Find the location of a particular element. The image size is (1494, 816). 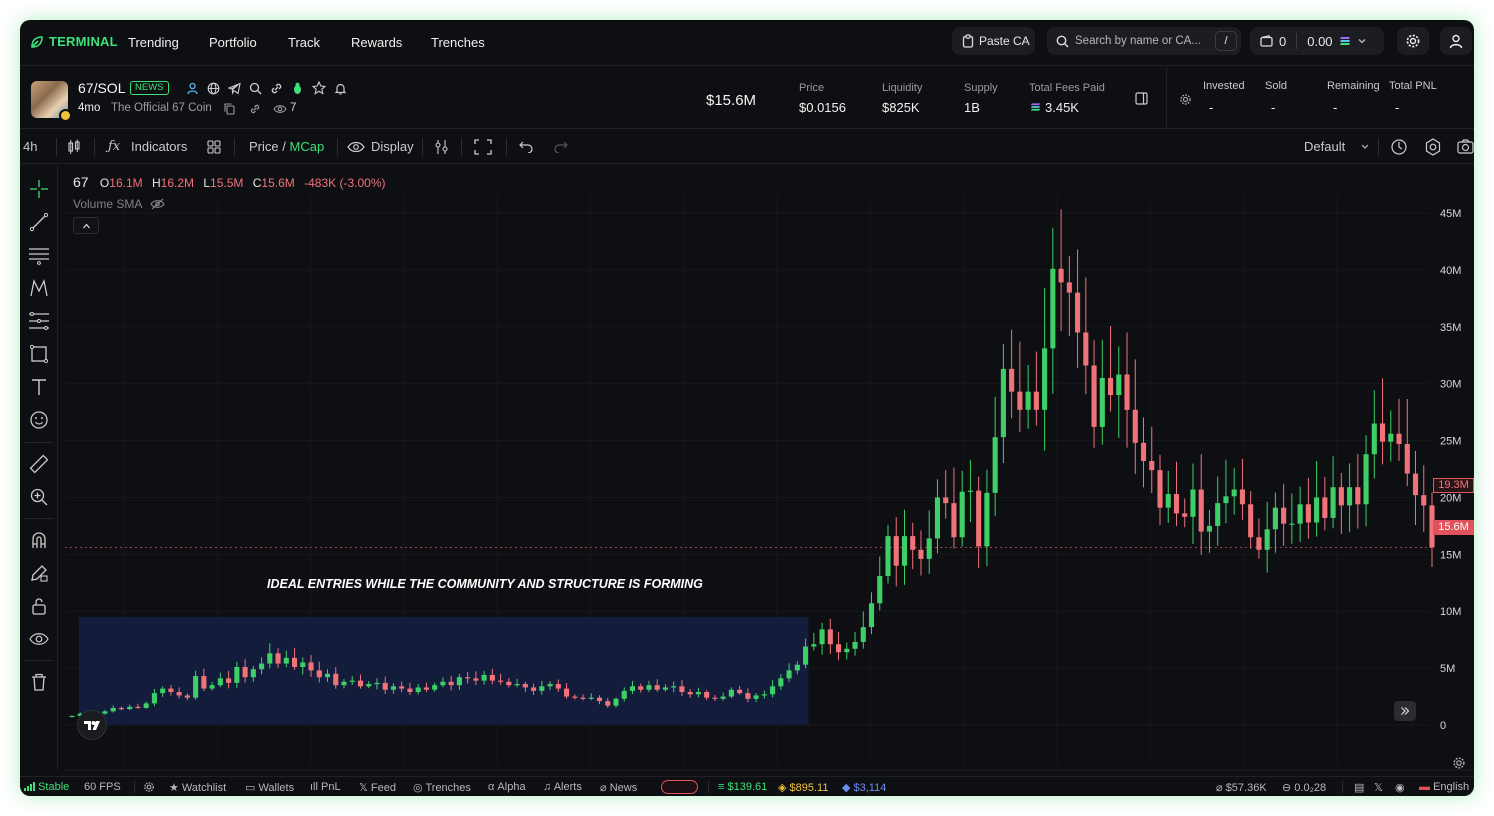

tradingview-logo is located at coordinates (92, 725).